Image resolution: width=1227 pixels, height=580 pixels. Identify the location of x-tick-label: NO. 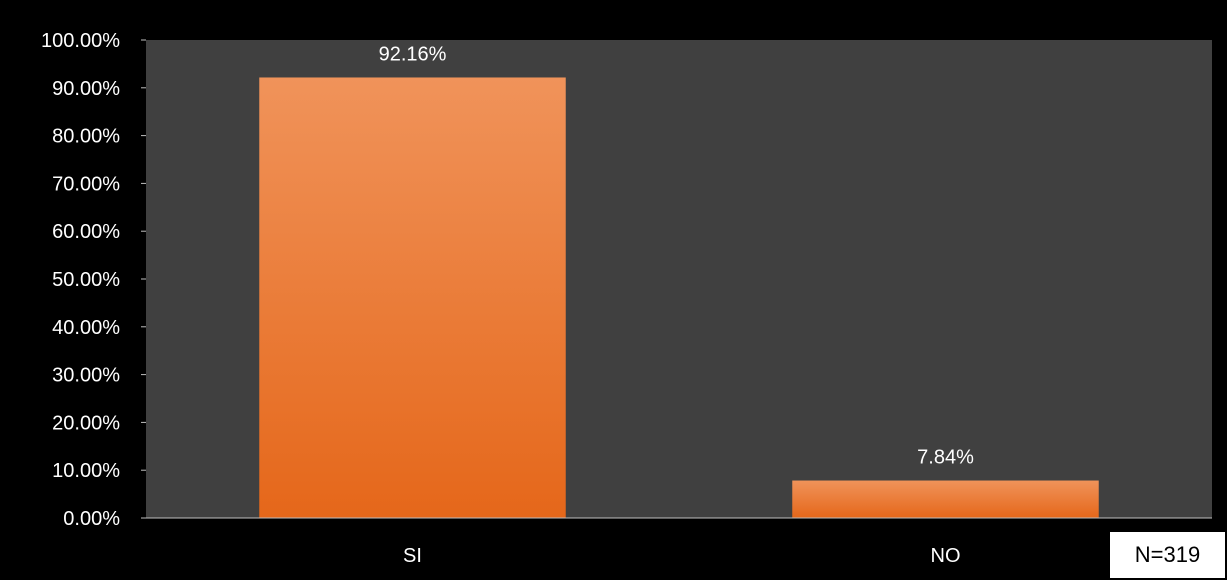
(946, 556).